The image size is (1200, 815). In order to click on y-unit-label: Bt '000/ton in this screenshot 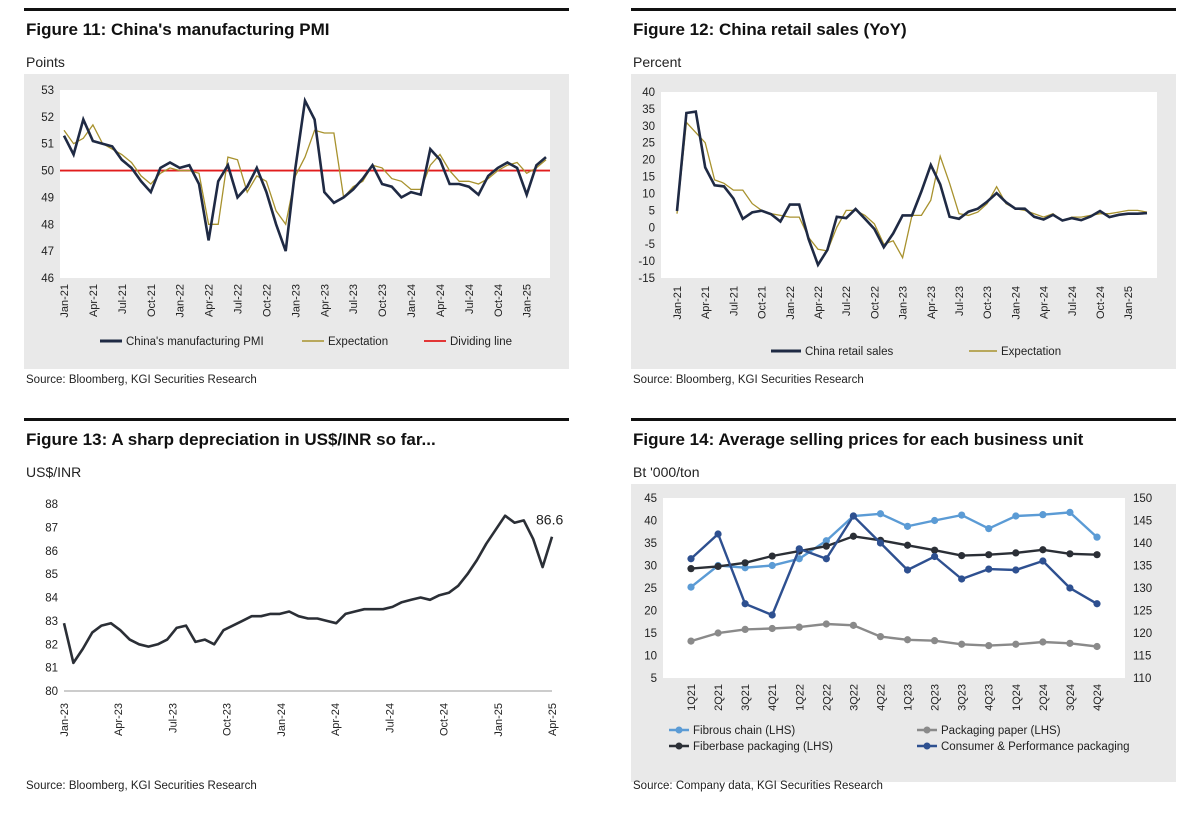, I will do `click(666, 472)`.